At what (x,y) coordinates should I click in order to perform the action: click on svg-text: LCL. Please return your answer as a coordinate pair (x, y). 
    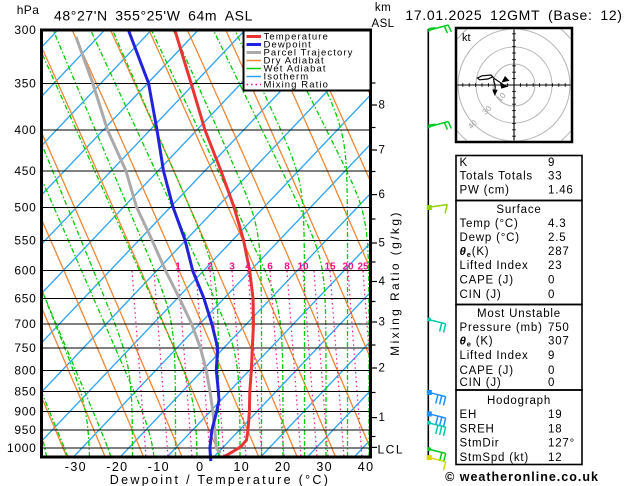
    Looking at the image, I should click on (391, 449).